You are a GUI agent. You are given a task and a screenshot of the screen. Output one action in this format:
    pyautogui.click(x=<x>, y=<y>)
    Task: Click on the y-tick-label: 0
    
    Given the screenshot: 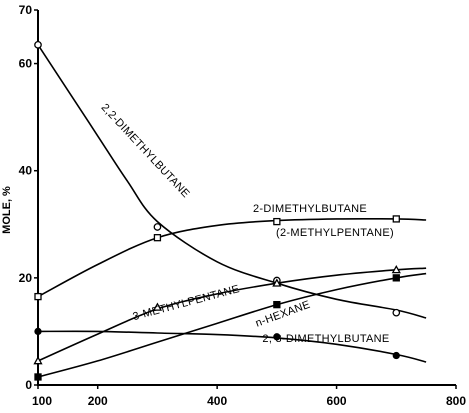 What is the action you would take?
    pyautogui.click(x=28, y=385)
    